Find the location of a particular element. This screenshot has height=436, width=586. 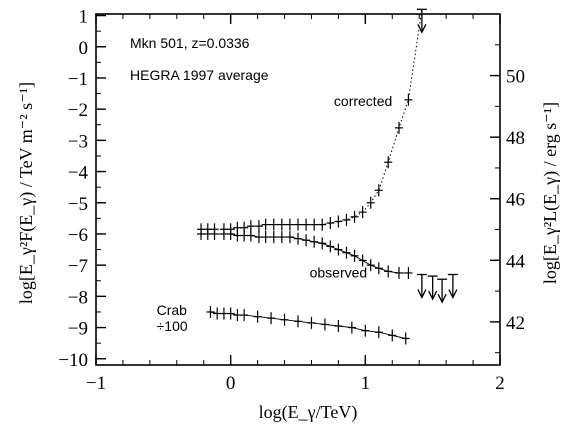

y-tick-label: 1 is located at coordinates (84, 17).